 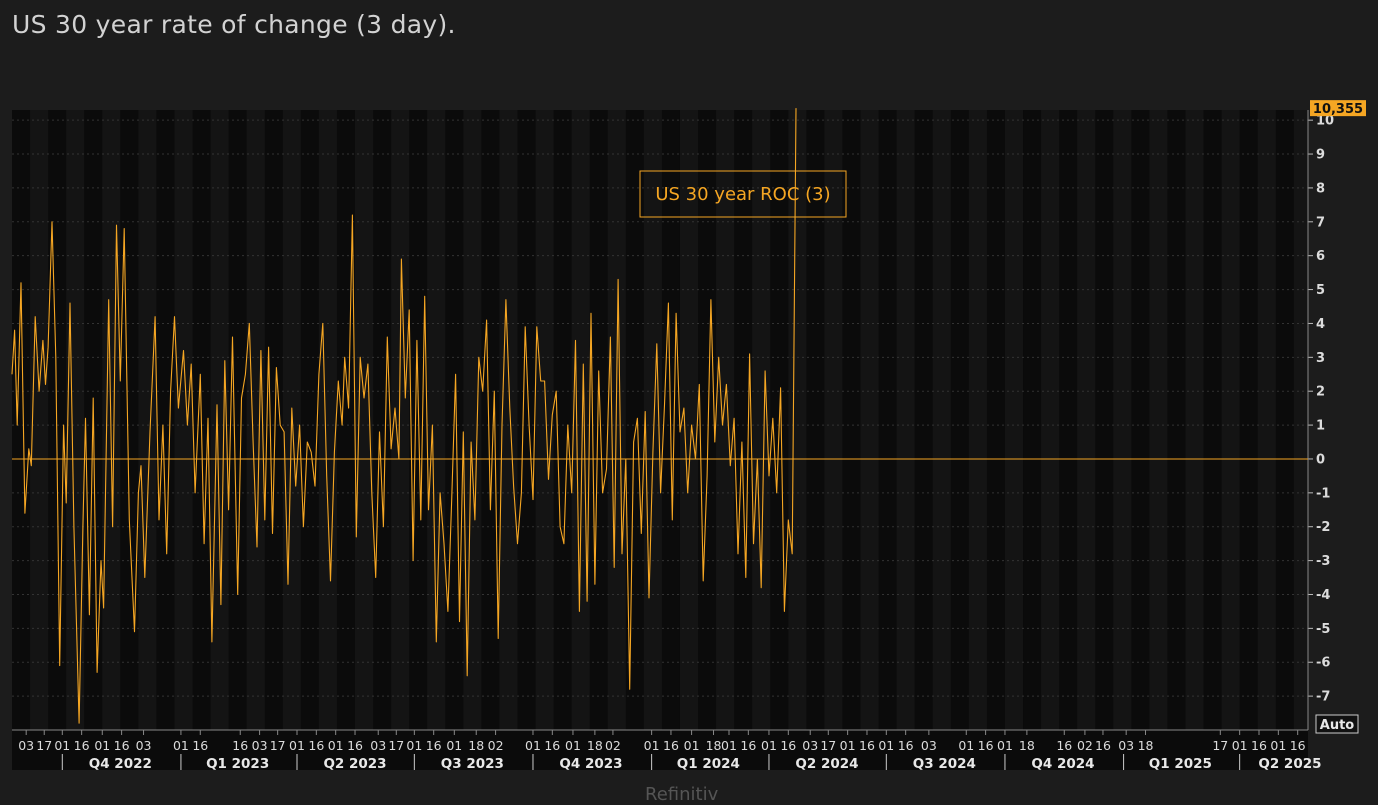 What do you see at coordinates (1323, 595) in the screenshot?
I see `y-tick-label: -4` at bounding box center [1323, 595].